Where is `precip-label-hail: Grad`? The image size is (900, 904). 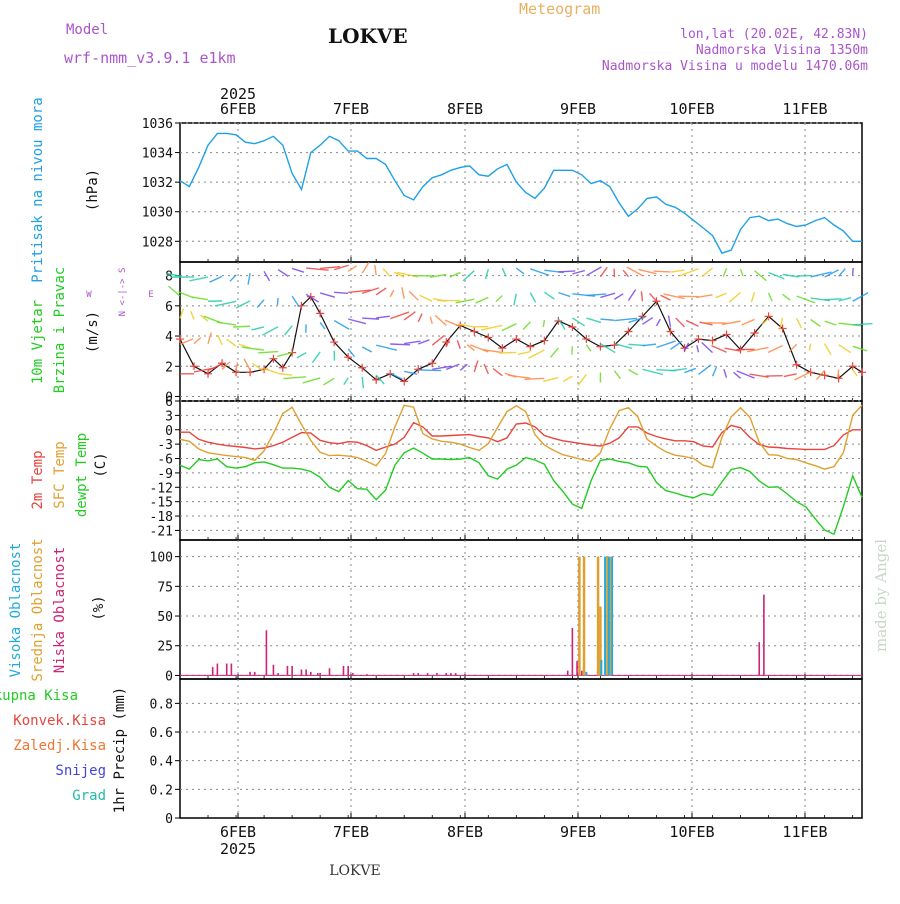
precip-label-hail: Grad is located at coordinates (89, 796).